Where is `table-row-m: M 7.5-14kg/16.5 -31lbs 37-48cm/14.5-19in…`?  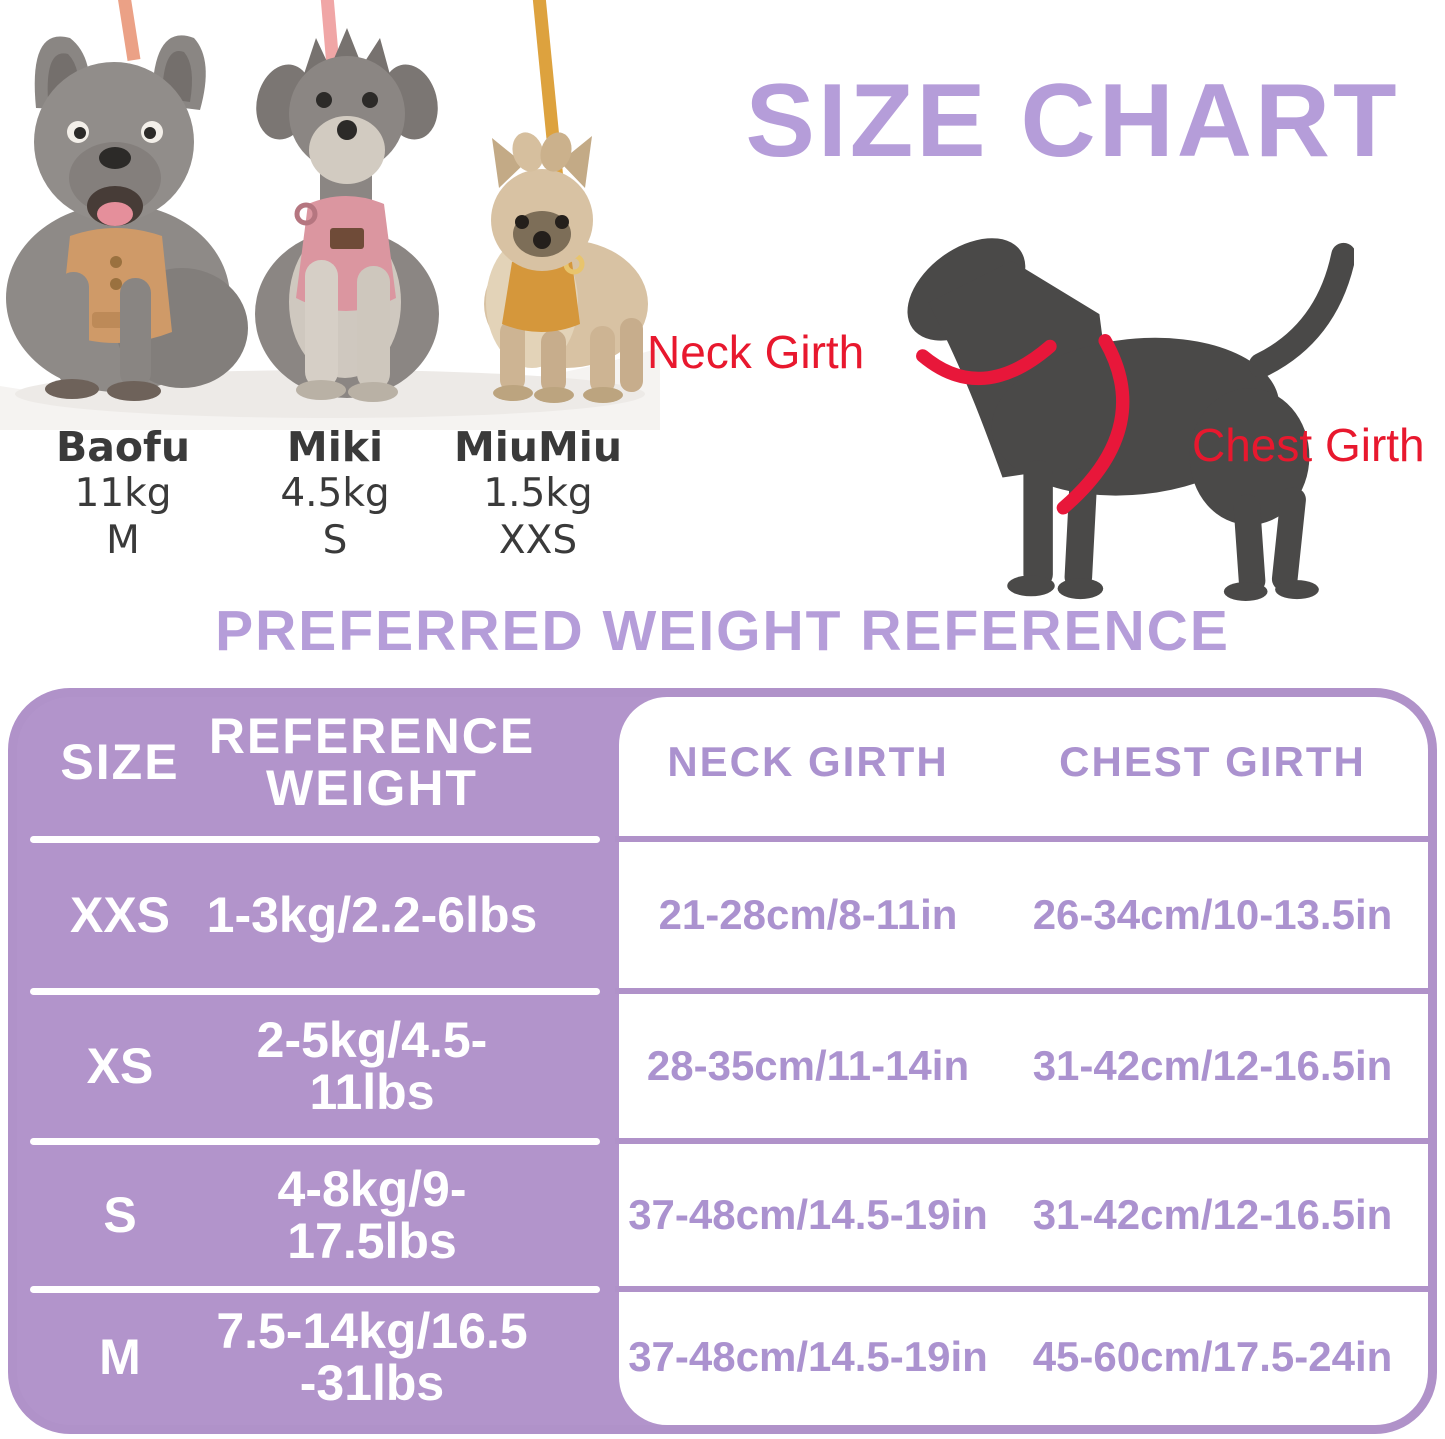
table-row-m: M 7.5-14kg/16.5 -31lbs 37-48cm/14.5-19in… is located at coordinates (722, 1357).